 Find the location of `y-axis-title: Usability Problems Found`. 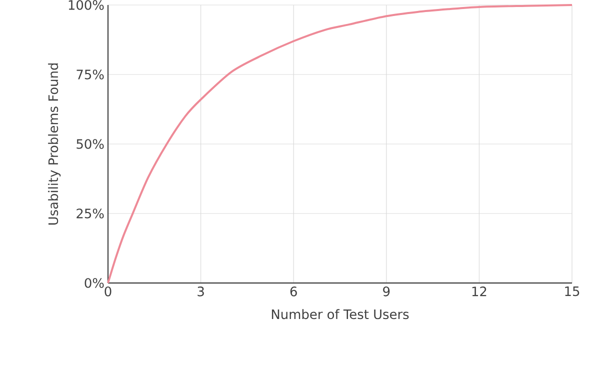

y-axis-title: Usability Problems Found is located at coordinates (54, 144).